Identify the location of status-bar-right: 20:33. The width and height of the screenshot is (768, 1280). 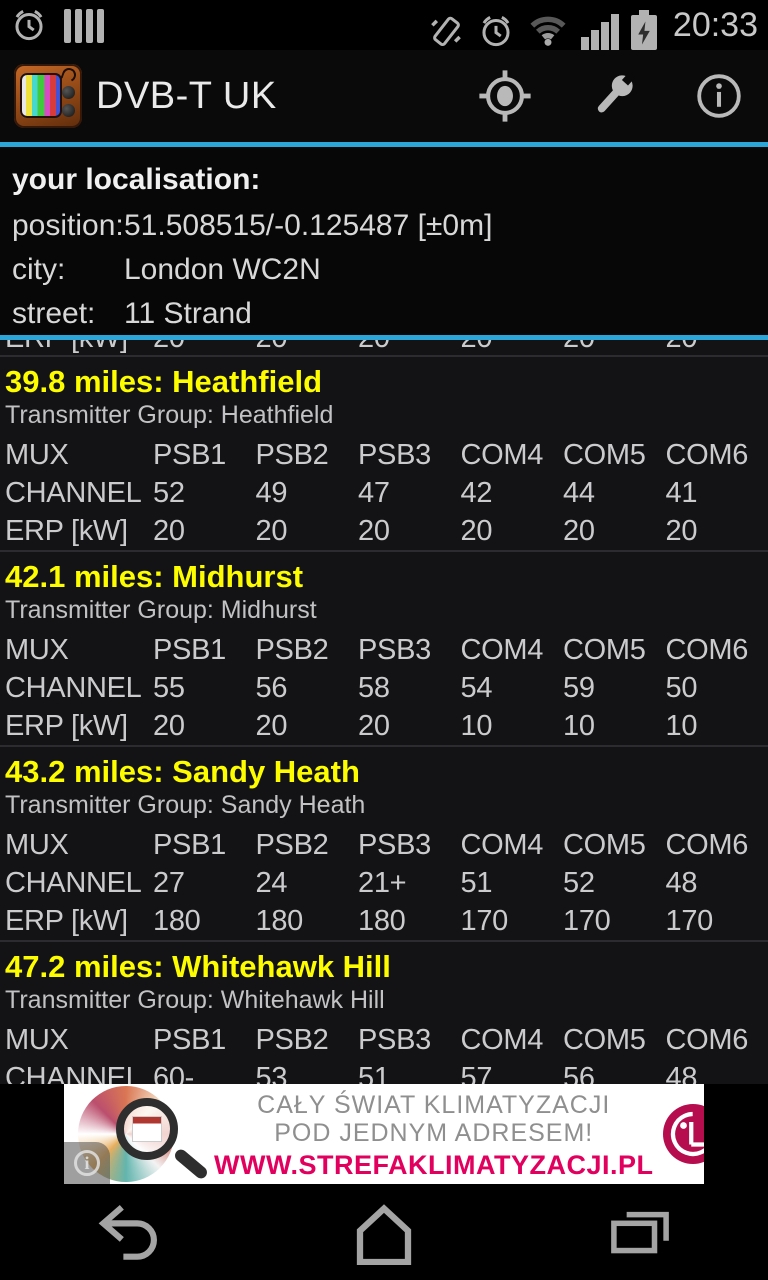
(592, 25).